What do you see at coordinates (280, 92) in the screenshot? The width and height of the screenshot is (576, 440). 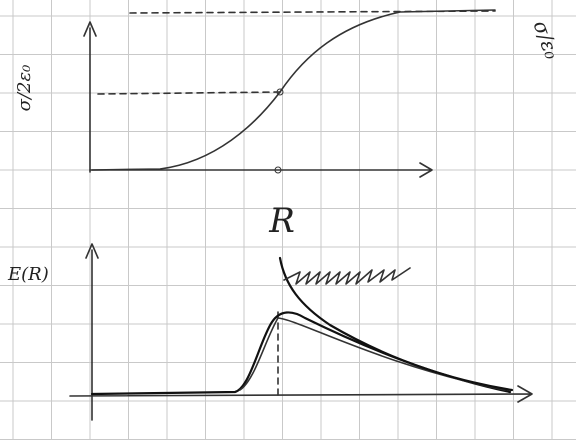 I see `midpoint` at bounding box center [280, 92].